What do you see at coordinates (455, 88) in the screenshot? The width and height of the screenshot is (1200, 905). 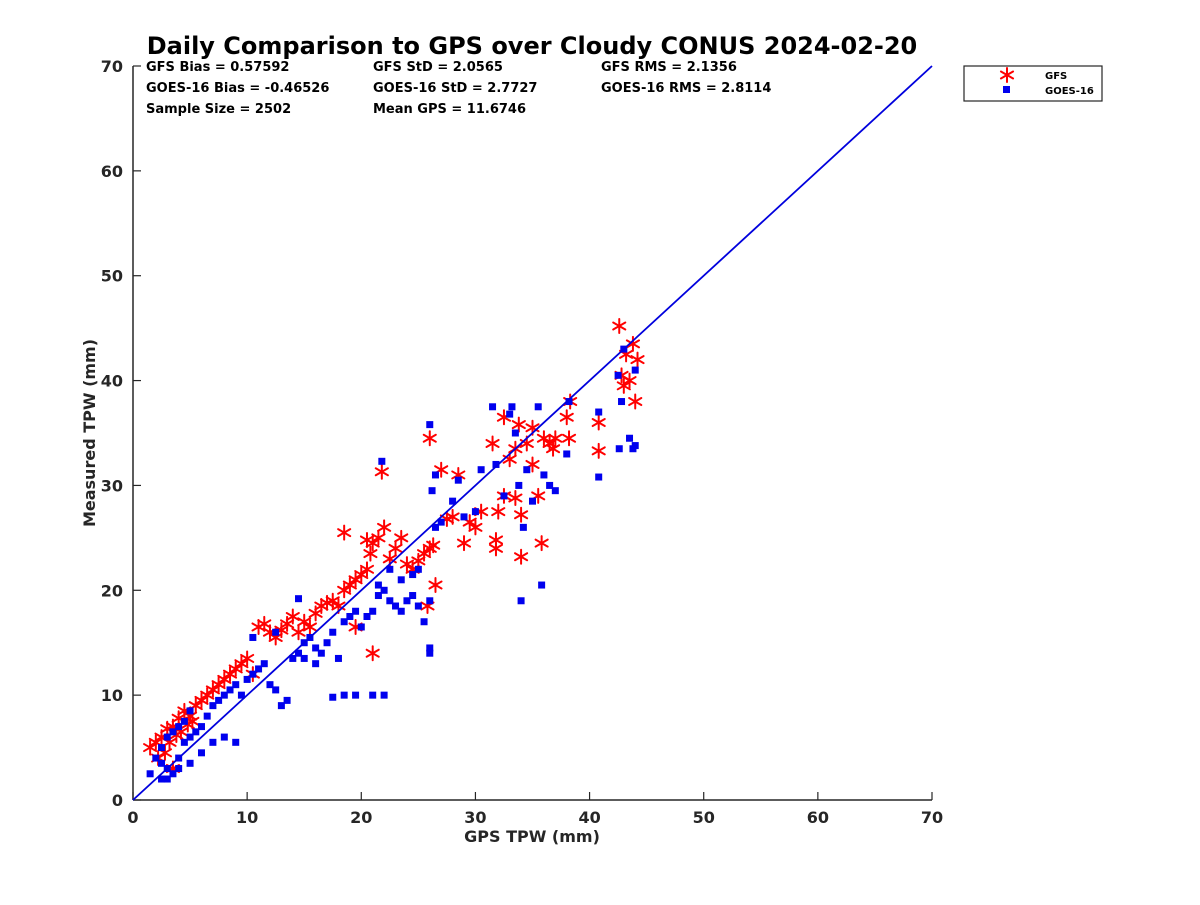 I see `stat-goes-std: GOES-16 StD = 2.7727` at bounding box center [455, 88].